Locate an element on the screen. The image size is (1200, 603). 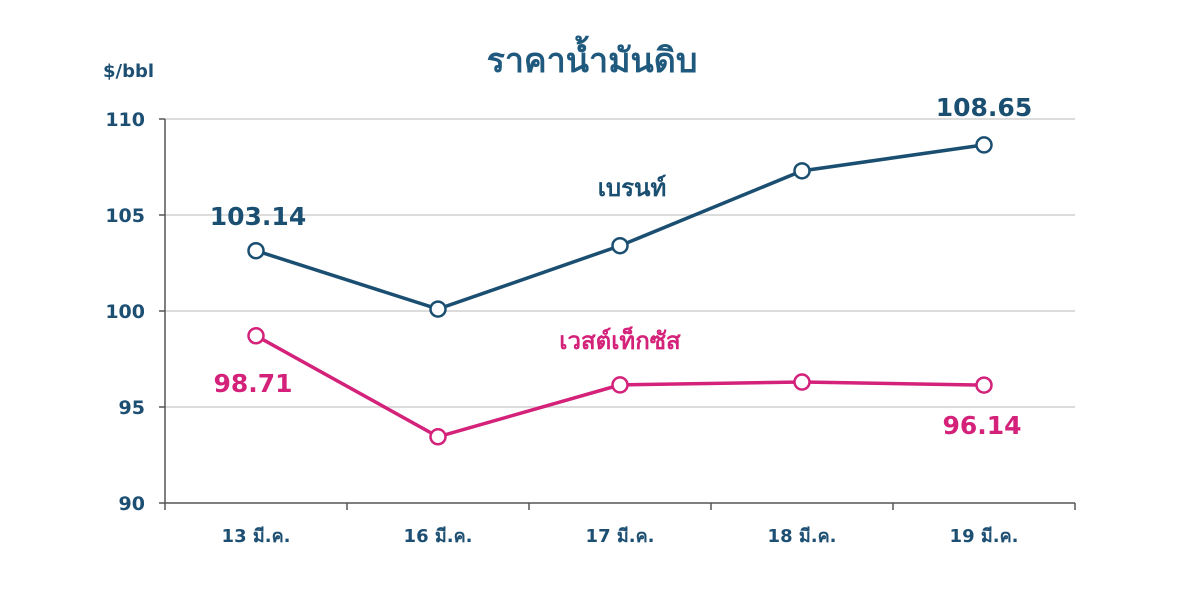
x-tick-label: 17 มี.ค. is located at coordinates (620, 536).